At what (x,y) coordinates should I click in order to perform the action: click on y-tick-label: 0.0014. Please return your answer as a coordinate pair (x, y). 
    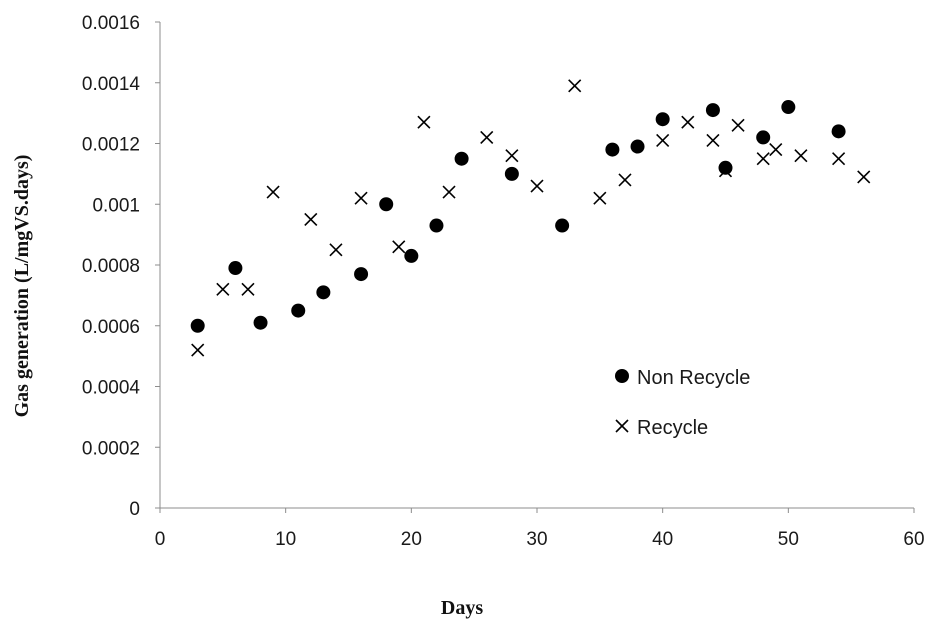
    Looking at the image, I should click on (111, 84).